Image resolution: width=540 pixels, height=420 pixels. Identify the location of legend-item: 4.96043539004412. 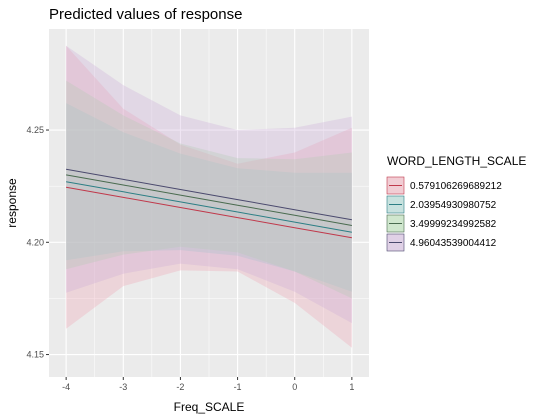
(441, 242).